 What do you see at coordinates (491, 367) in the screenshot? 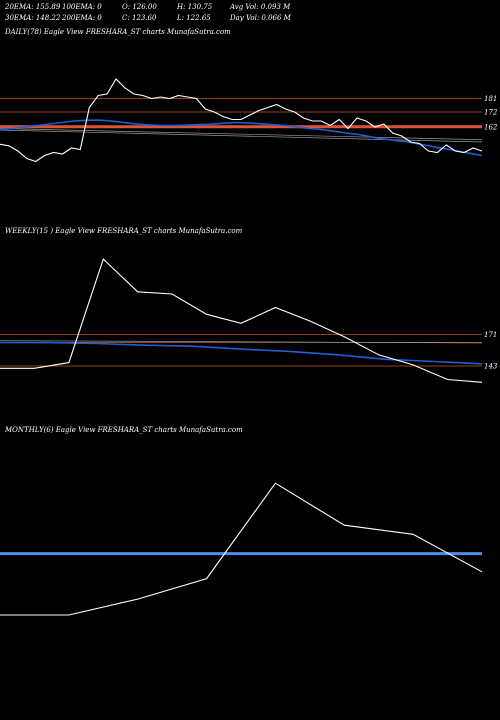
I see `weekly-ytick-label: 143` at bounding box center [491, 367].